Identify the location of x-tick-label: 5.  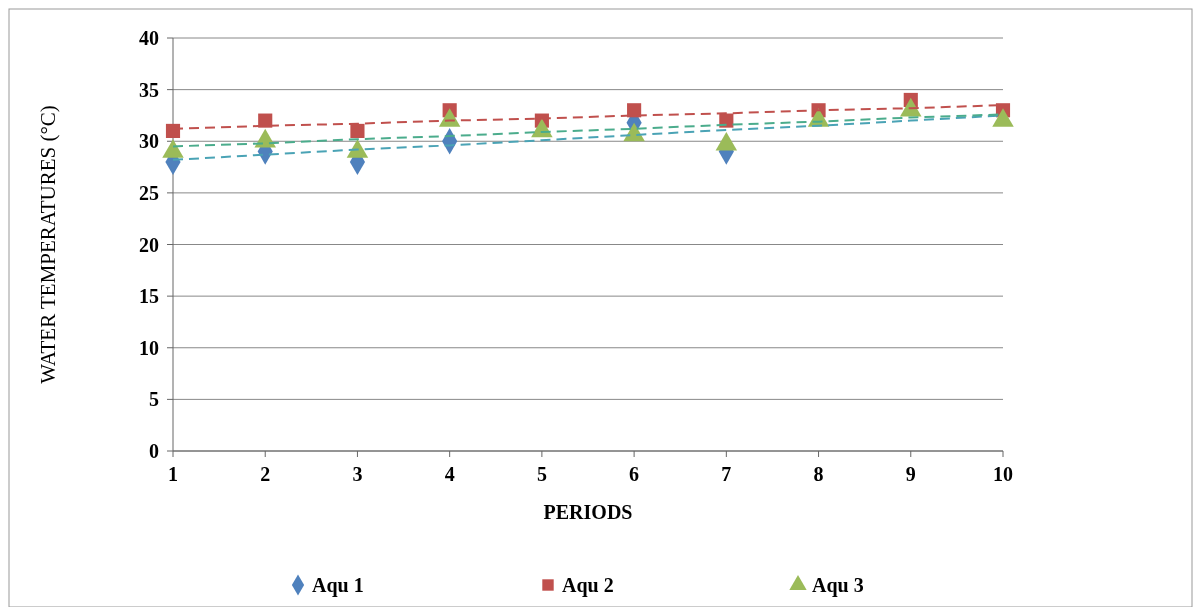
(541, 474).